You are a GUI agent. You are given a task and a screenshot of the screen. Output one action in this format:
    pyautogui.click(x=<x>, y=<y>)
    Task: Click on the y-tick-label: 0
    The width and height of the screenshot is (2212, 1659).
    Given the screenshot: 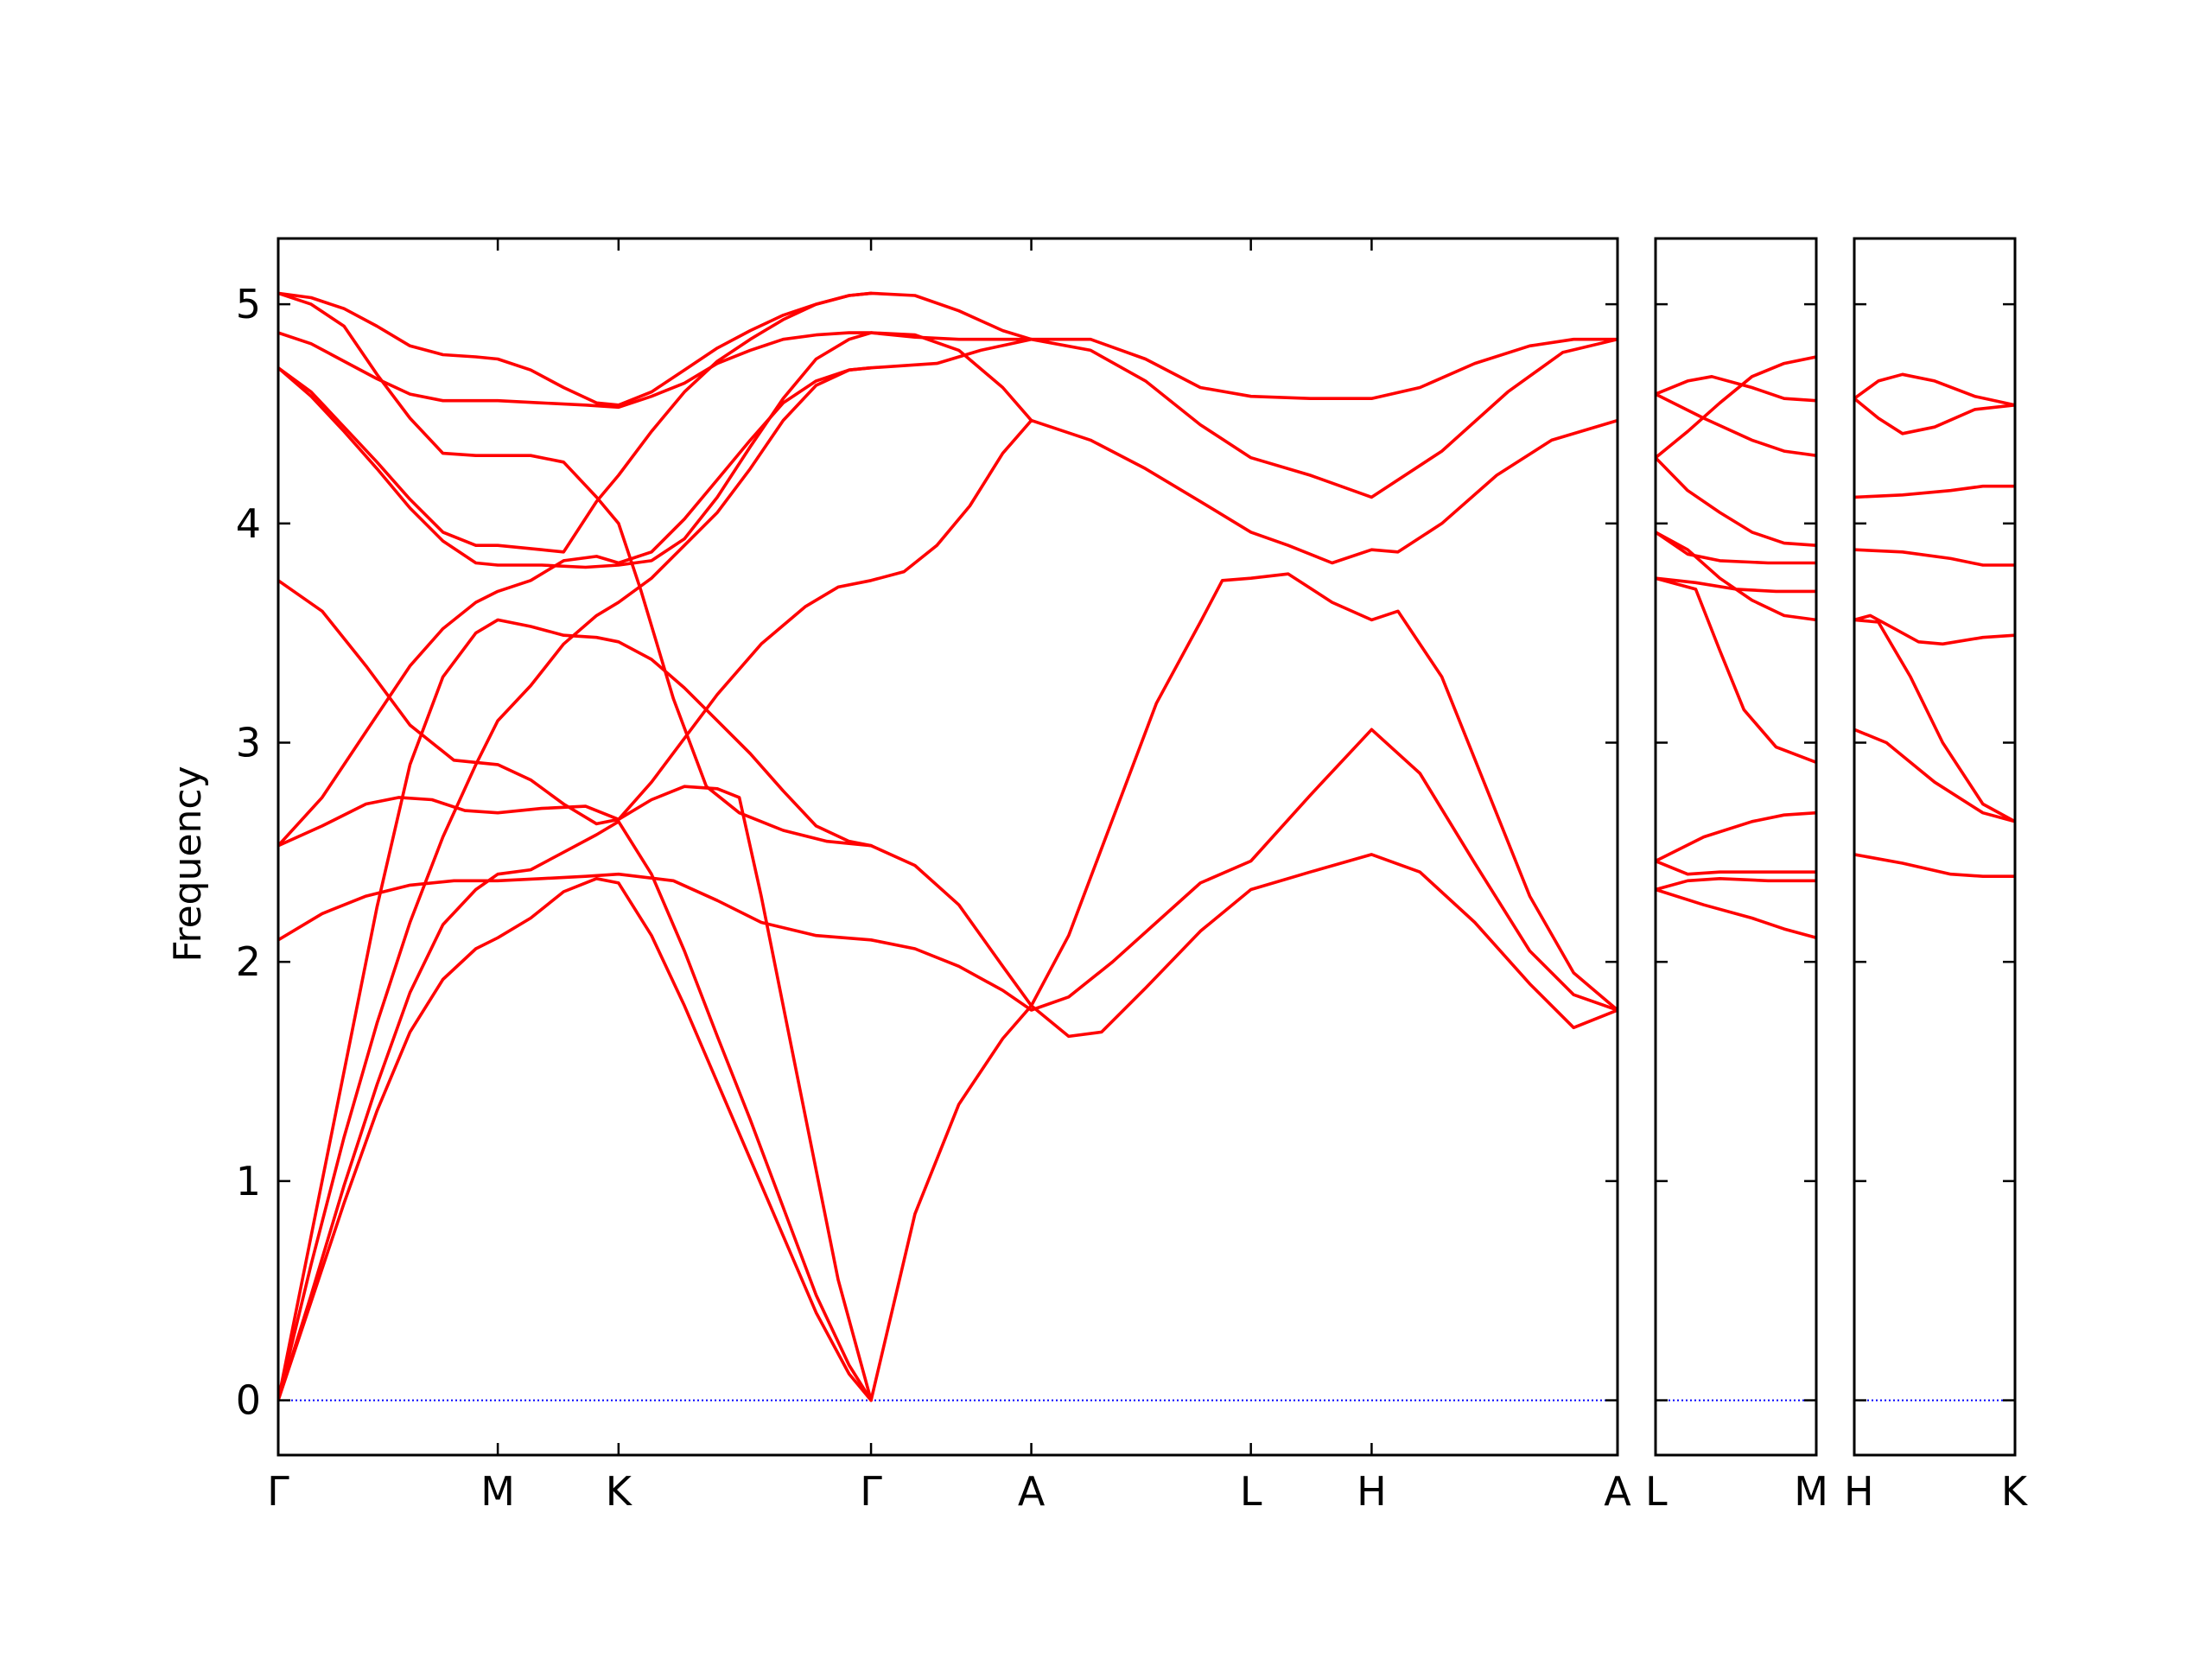 What is the action you would take?
    pyautogui.click(x=248, y=1400)
    